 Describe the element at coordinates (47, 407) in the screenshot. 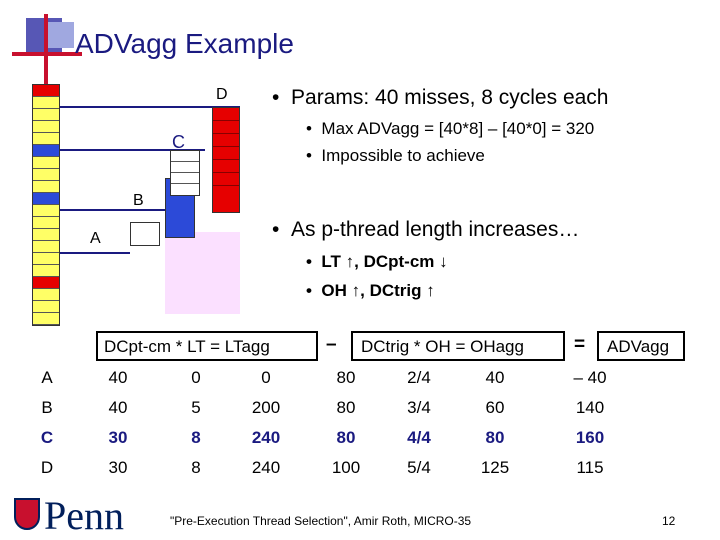

I see `cell-label: B` at that location.